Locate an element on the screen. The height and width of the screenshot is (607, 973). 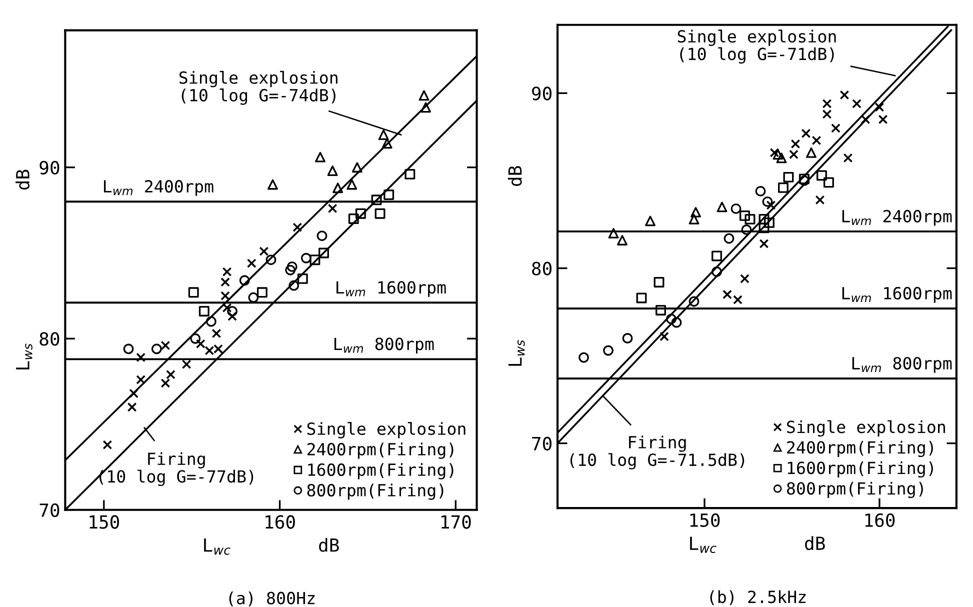
annotation: Single explosion (10 log G=-74dB) is located at coordinates (258, 87).